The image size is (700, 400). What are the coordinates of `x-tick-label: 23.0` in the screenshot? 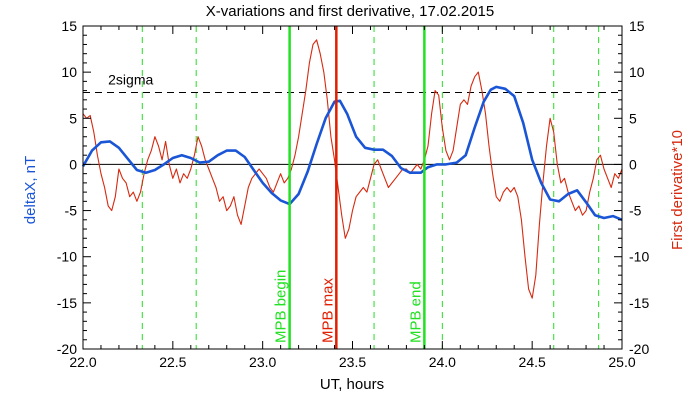 It's located at (262, 362).